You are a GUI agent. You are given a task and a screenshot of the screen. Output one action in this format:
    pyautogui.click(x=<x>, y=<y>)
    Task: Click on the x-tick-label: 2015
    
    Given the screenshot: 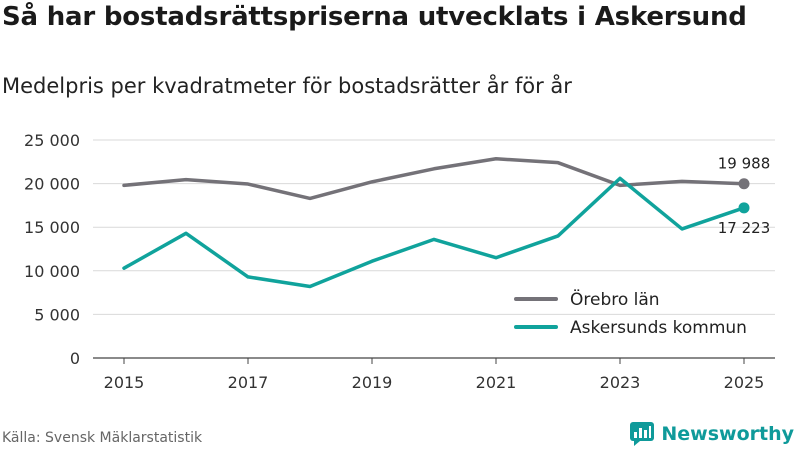 What is the action you would take?
    pyautogui.click(x=124, y=382)
    